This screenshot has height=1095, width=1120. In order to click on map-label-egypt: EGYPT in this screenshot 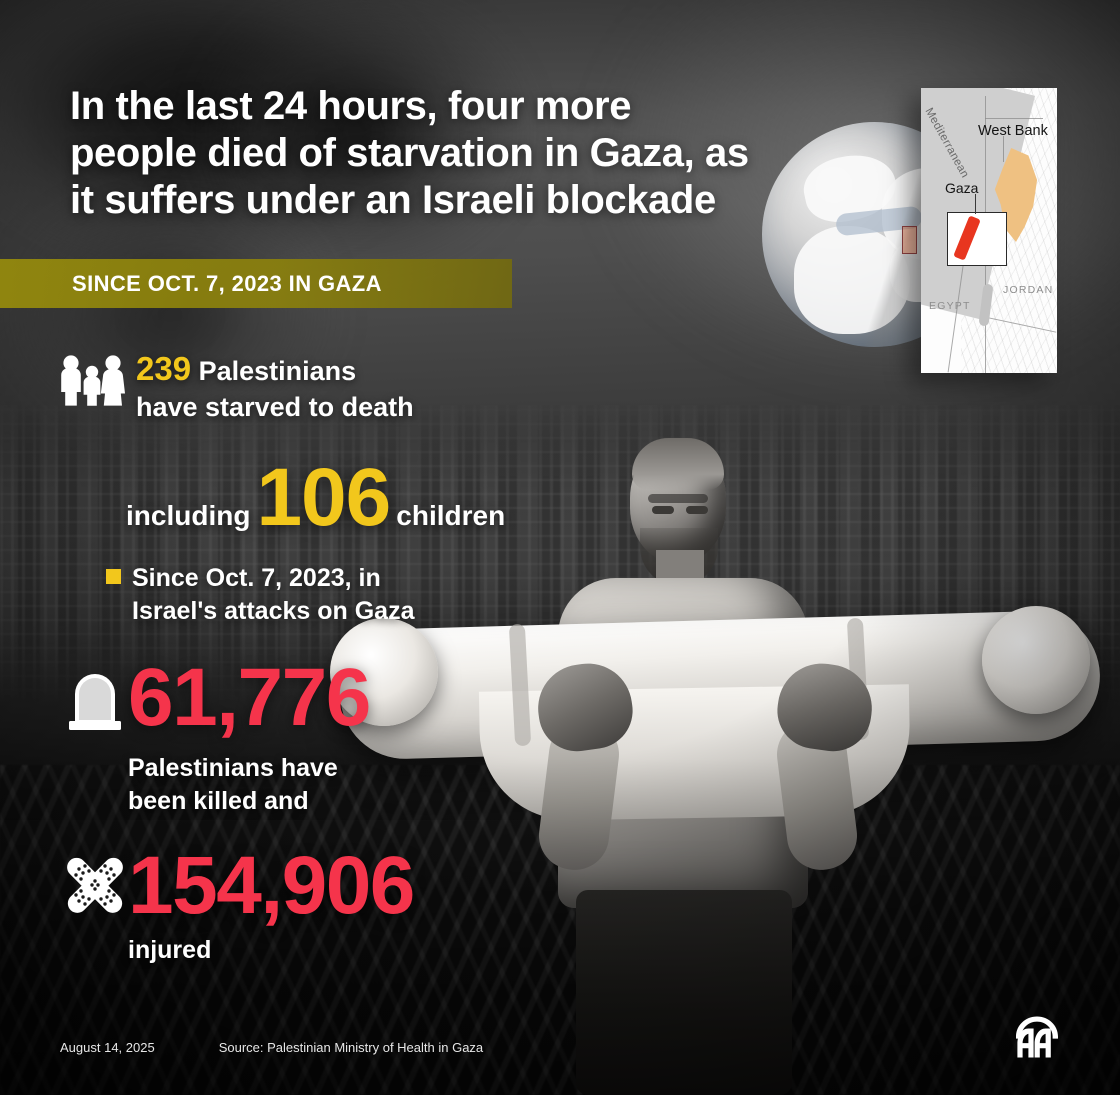, I will do `click(950, 306)`.